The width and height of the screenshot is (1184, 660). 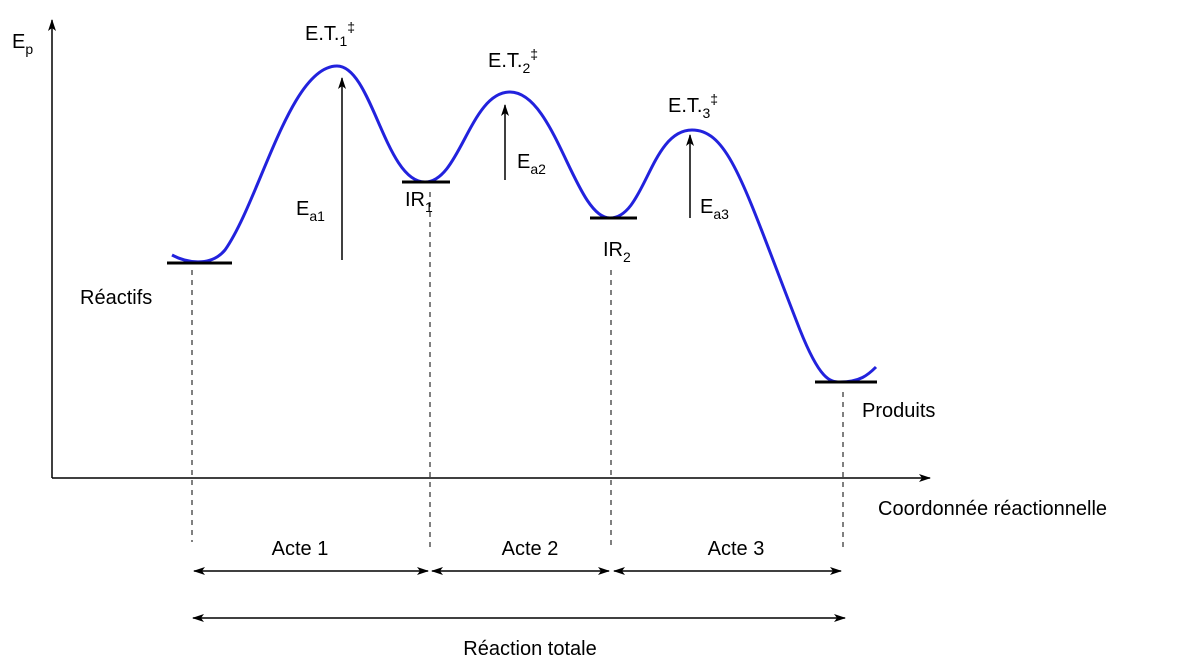 I want to click on ea-label: Ea3, so click(x=714, y=209).